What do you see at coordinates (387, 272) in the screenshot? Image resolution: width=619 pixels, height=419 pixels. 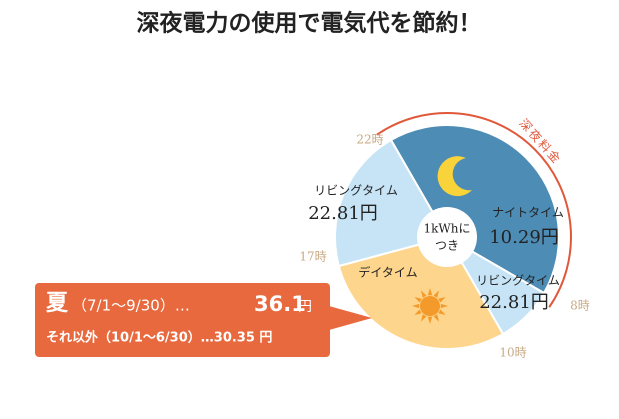 I see `segment-label: デイタイム` at bounding box center [387, 272].